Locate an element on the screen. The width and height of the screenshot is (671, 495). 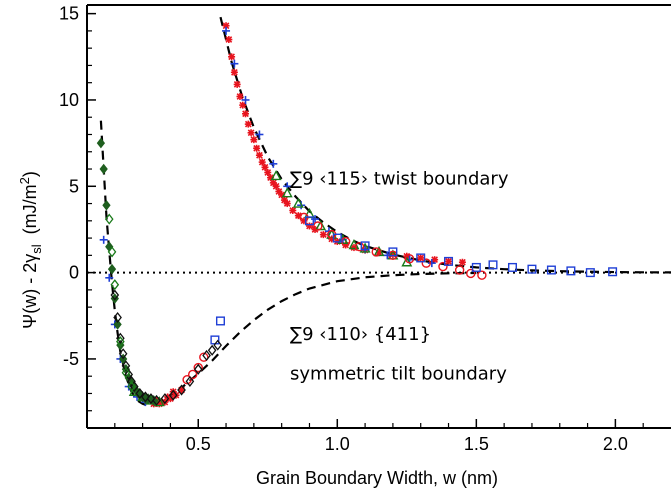
x-axis-title: Grain Boundary Width, w (nm) is located at coordinates (377, 478).